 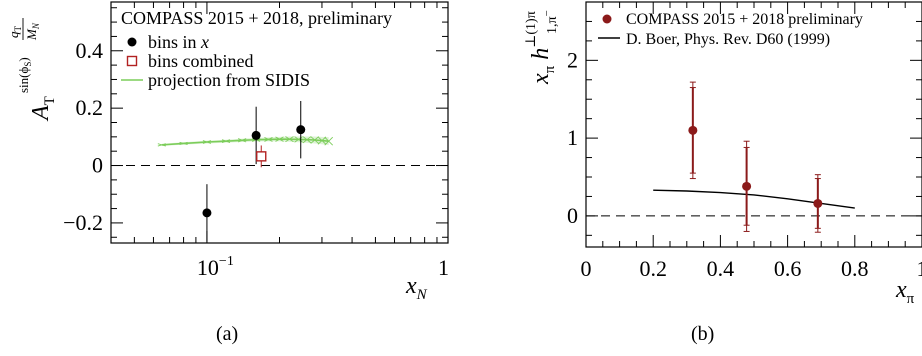 What do you see at coordinates (572, 137) in the screenshot?
I see `y-tick-label-b: 1` at bounding box center [572, 137].